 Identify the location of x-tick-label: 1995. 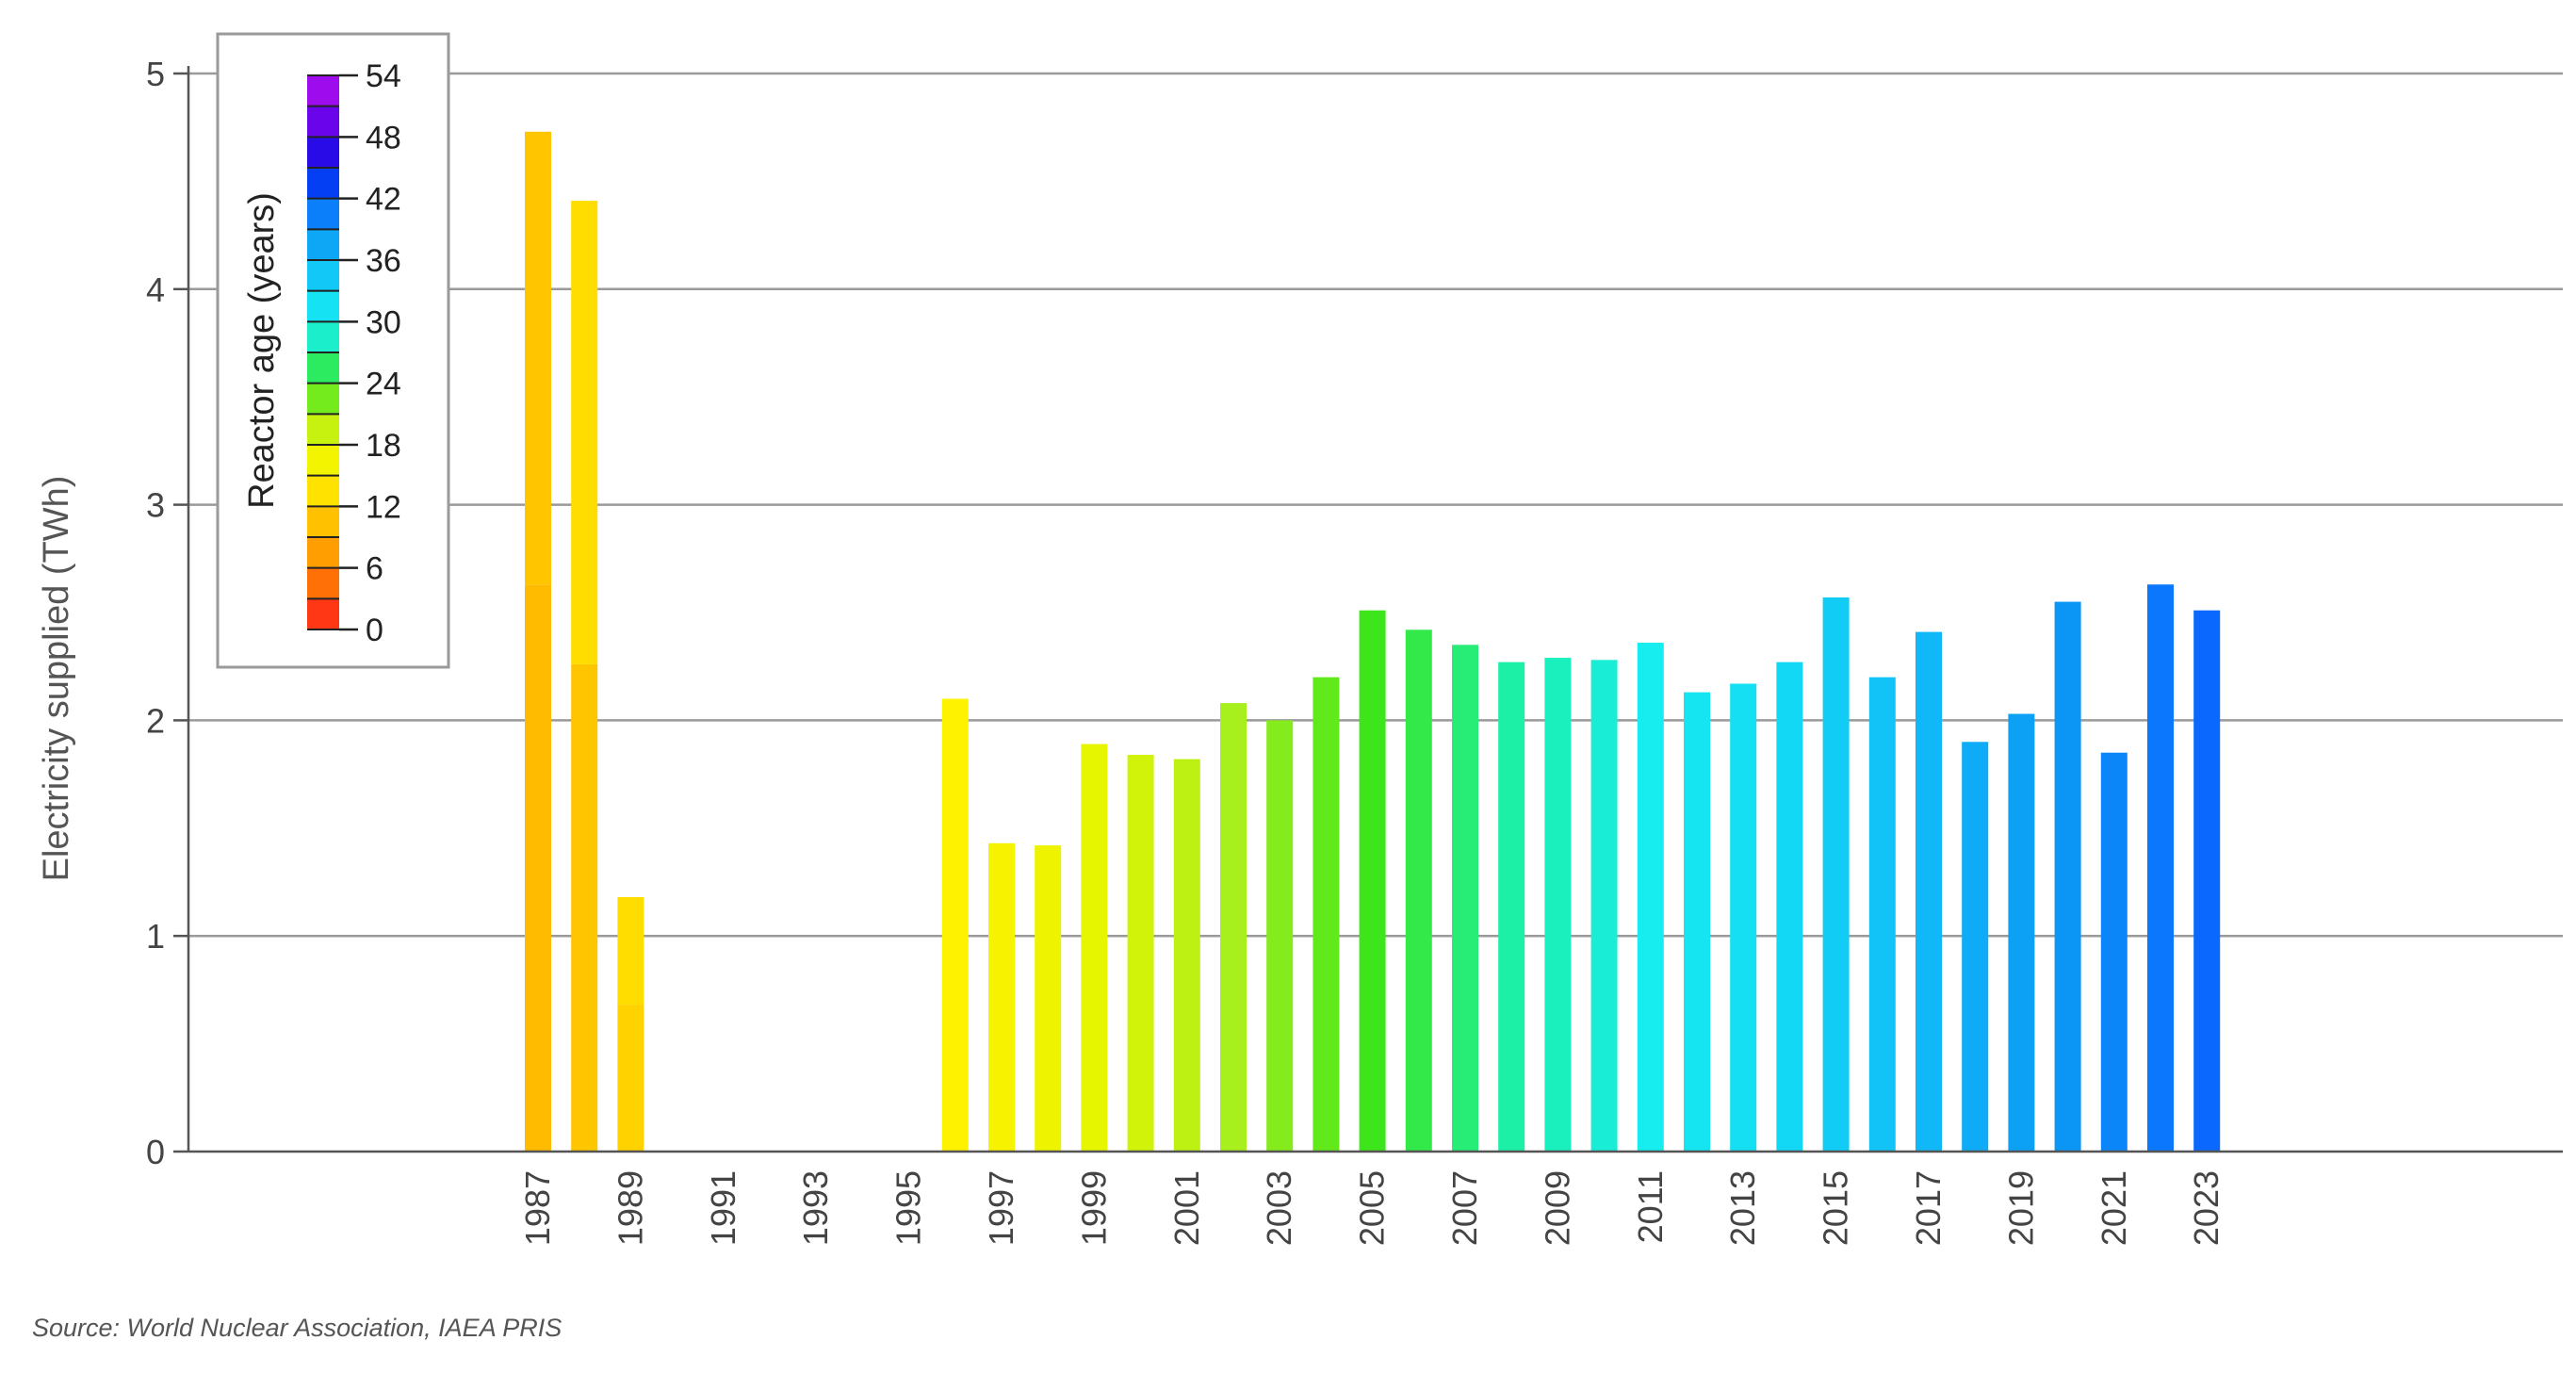
(908, 1208).